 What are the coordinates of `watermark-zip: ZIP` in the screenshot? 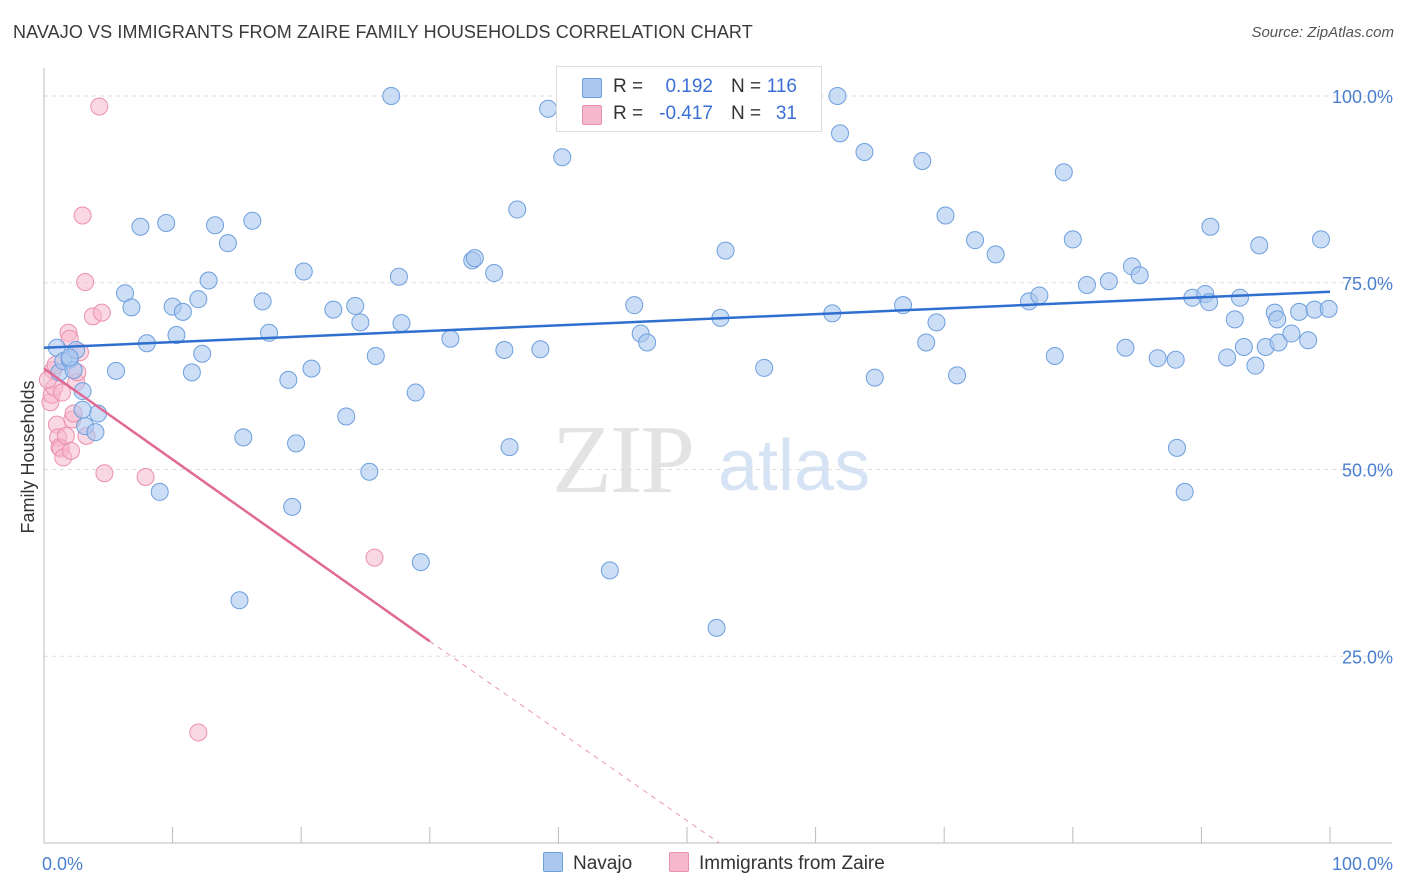 It's located at (622, 460).